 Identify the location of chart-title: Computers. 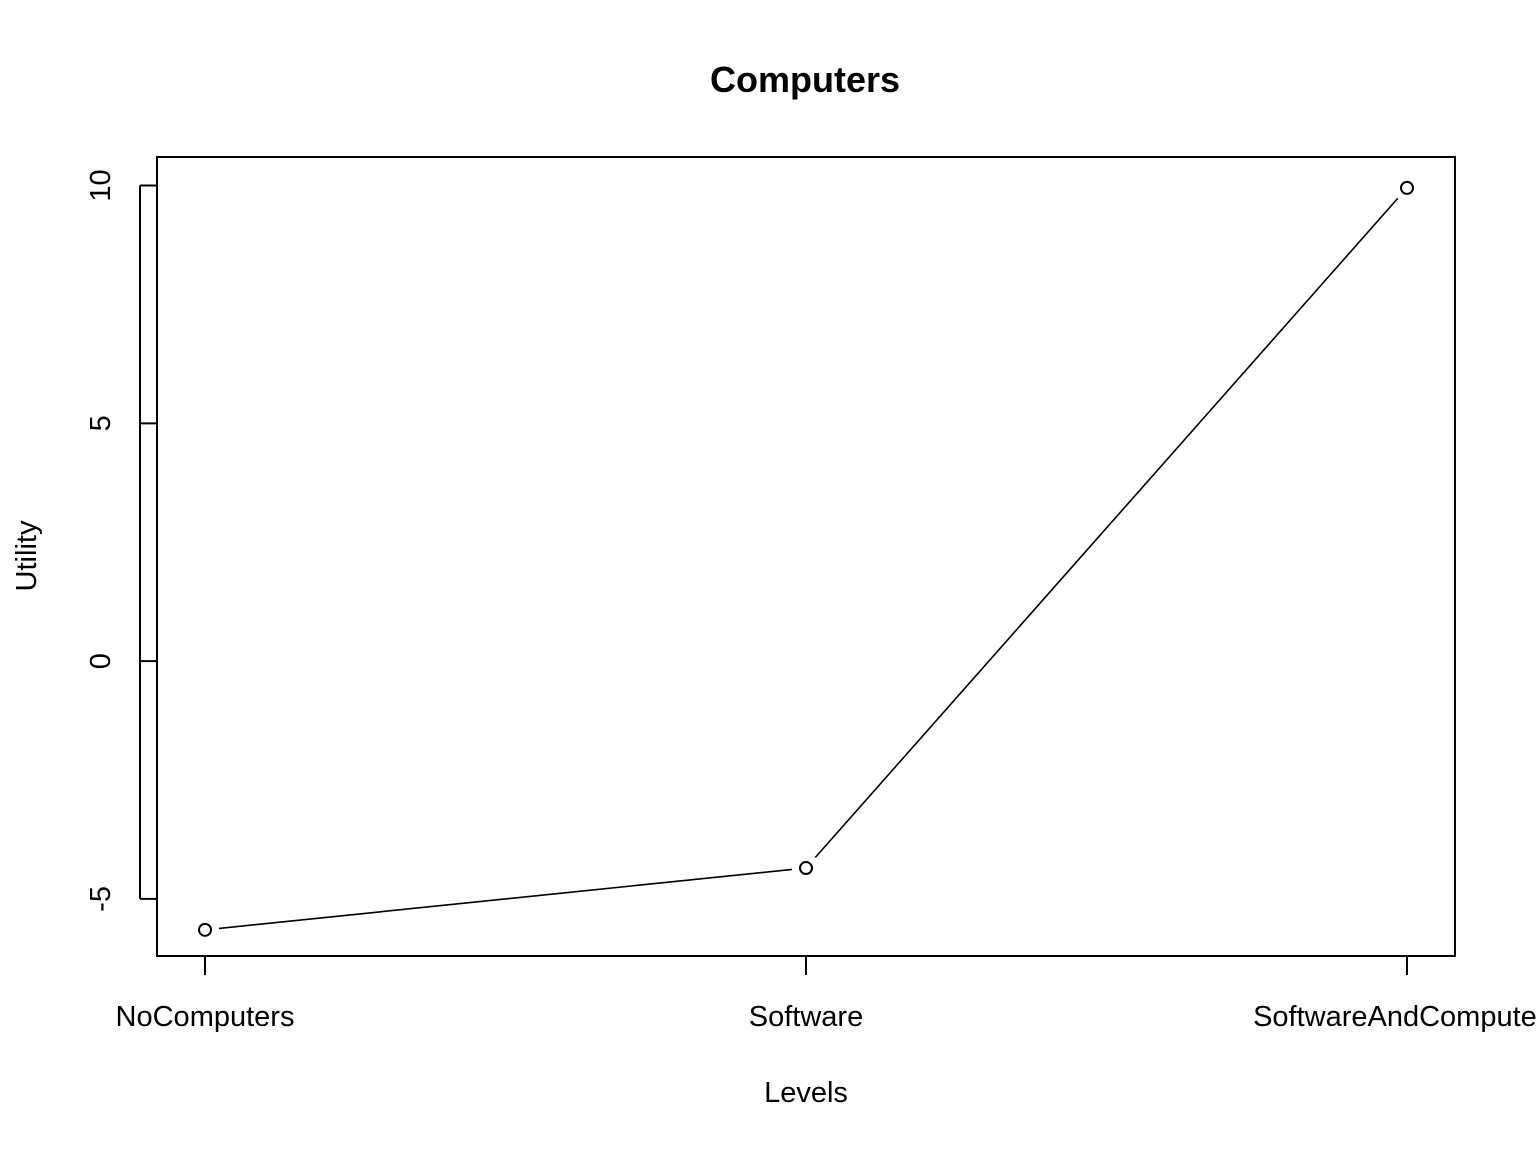
(805, 79).